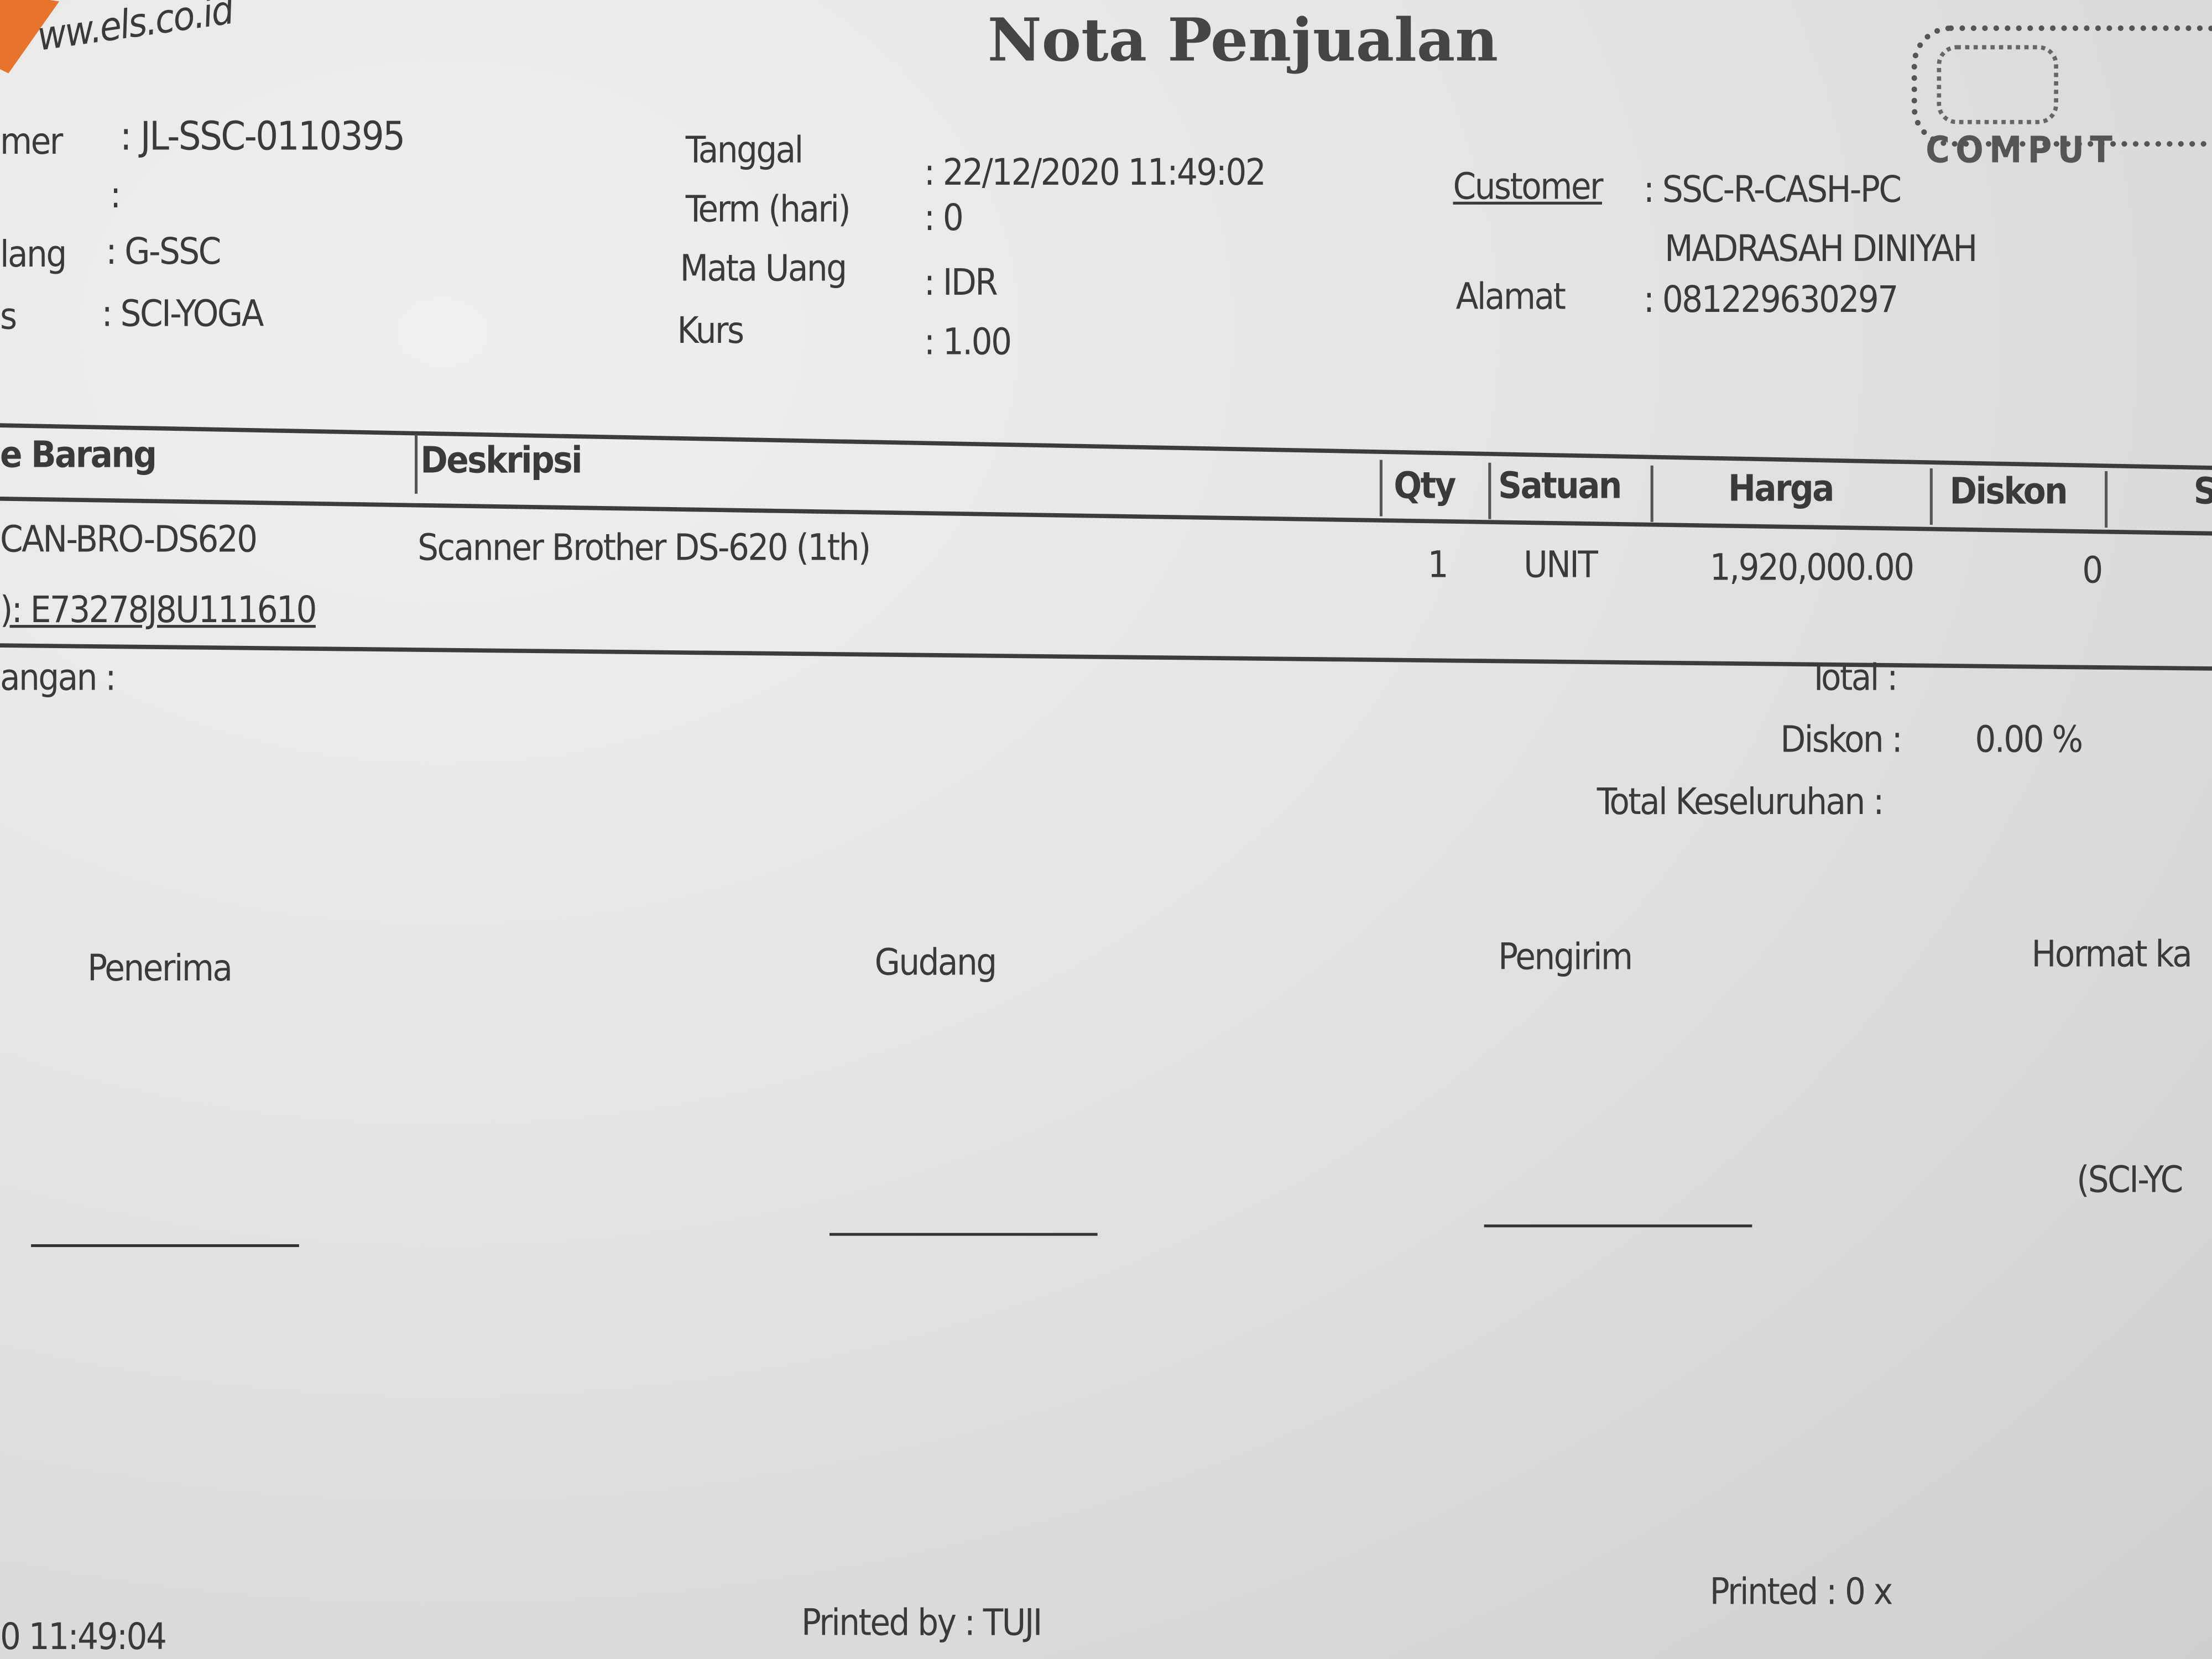  Describe the element at coordinates (2093, 572) in the screenshot. I see `cell-diskon: 0` at that location.